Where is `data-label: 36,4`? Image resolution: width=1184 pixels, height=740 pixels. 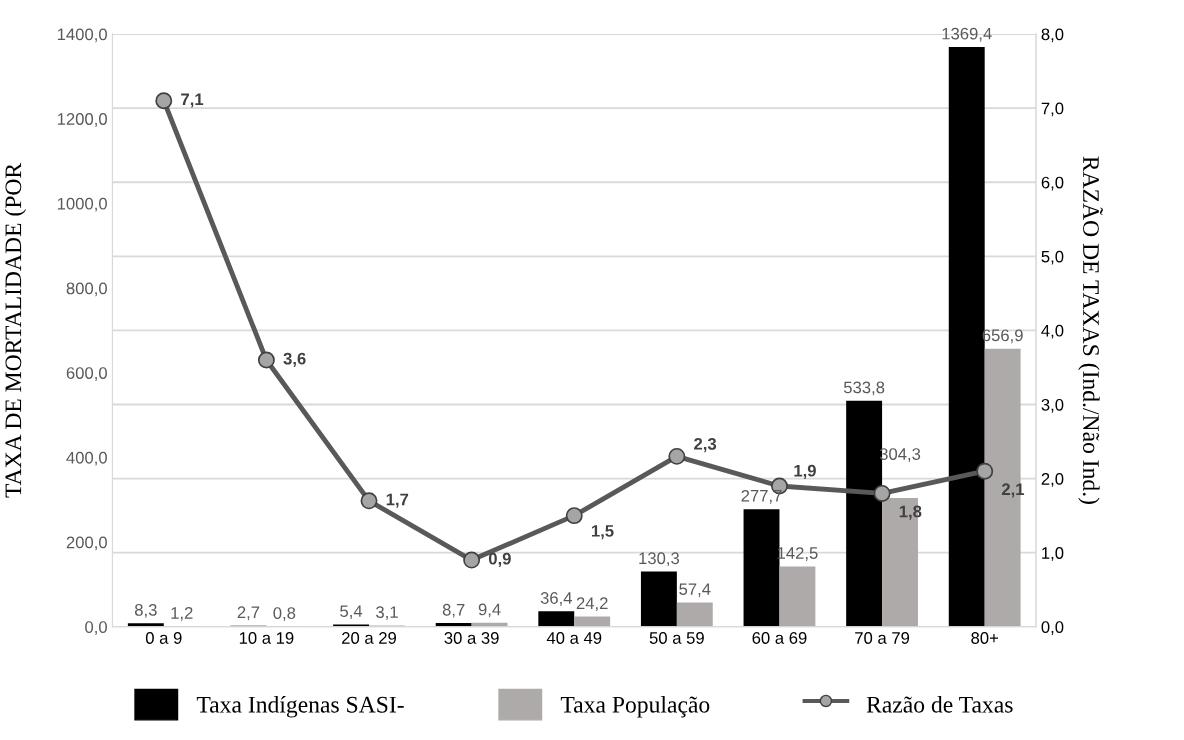 data-label: 36,4 is located at coordinates (556, 599).